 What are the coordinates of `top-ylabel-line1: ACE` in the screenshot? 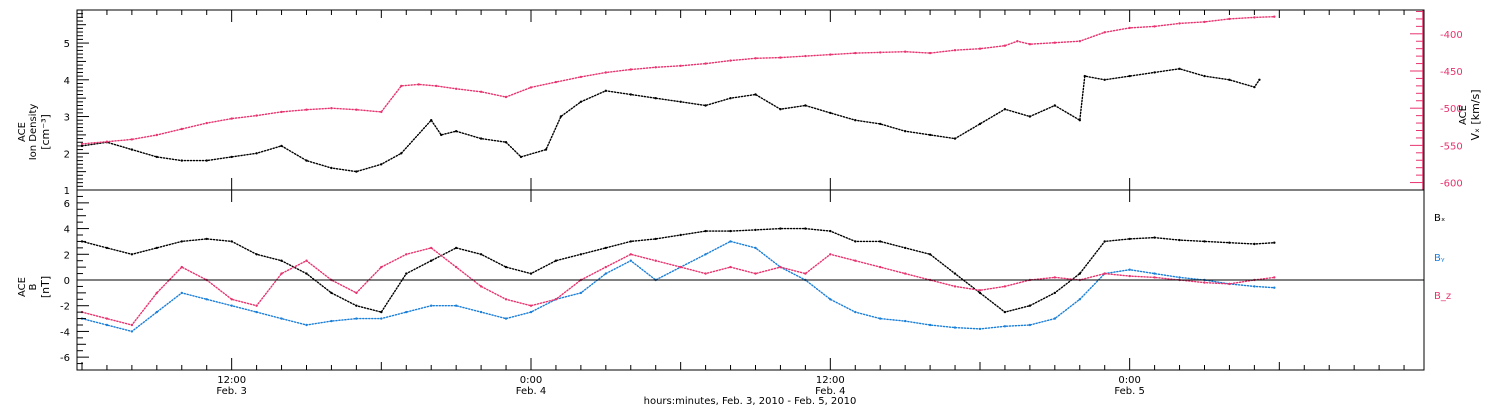 It's located at (22, 132).